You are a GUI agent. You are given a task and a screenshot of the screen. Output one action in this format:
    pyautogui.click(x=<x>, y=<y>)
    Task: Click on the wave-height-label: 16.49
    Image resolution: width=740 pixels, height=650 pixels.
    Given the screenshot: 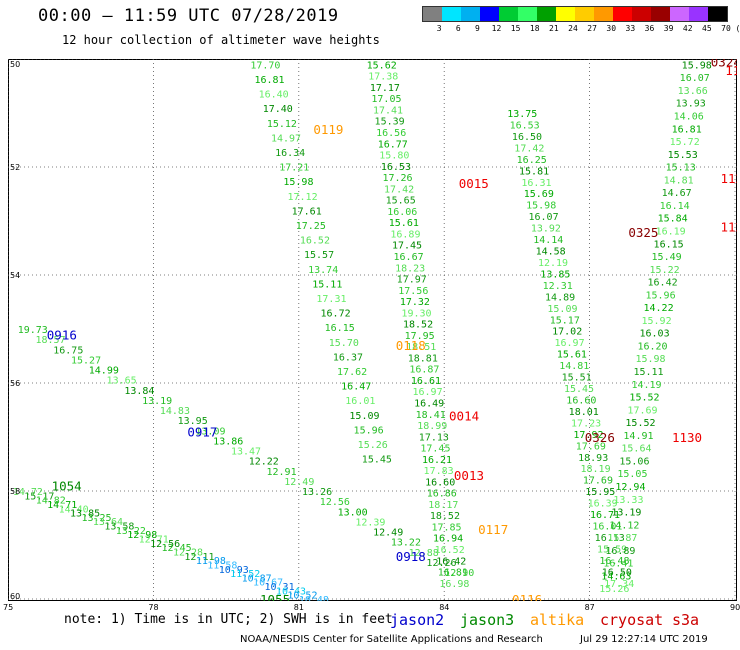 What is the action you would take?
    pyautogui.click(x=429, y=403)
    